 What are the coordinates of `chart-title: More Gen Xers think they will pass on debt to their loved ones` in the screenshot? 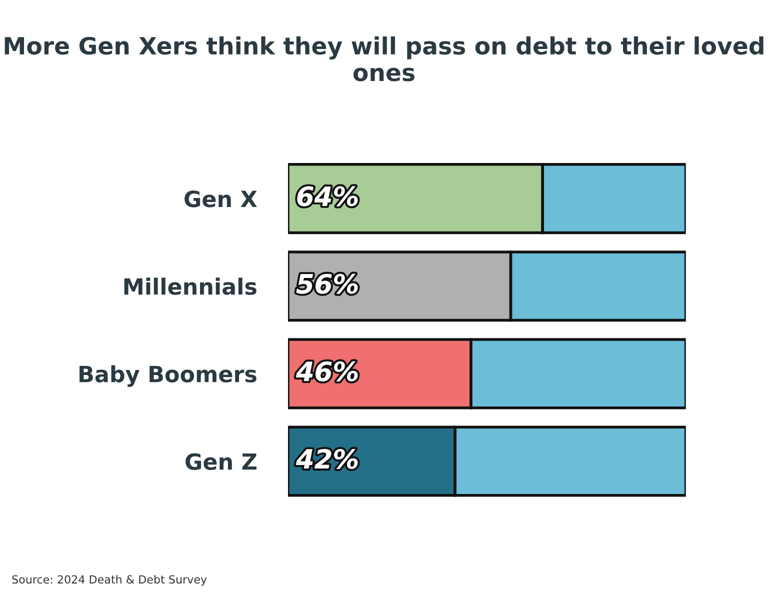 It's located at (384, 59).